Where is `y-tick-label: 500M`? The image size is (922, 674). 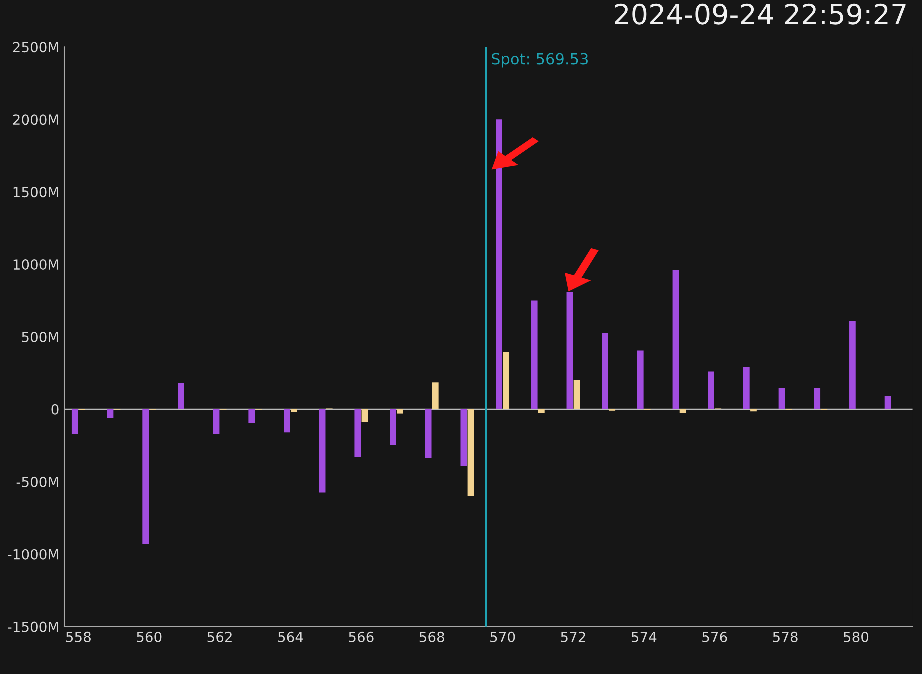 y-tick-label: 500M is located at coordinates (40, 337).